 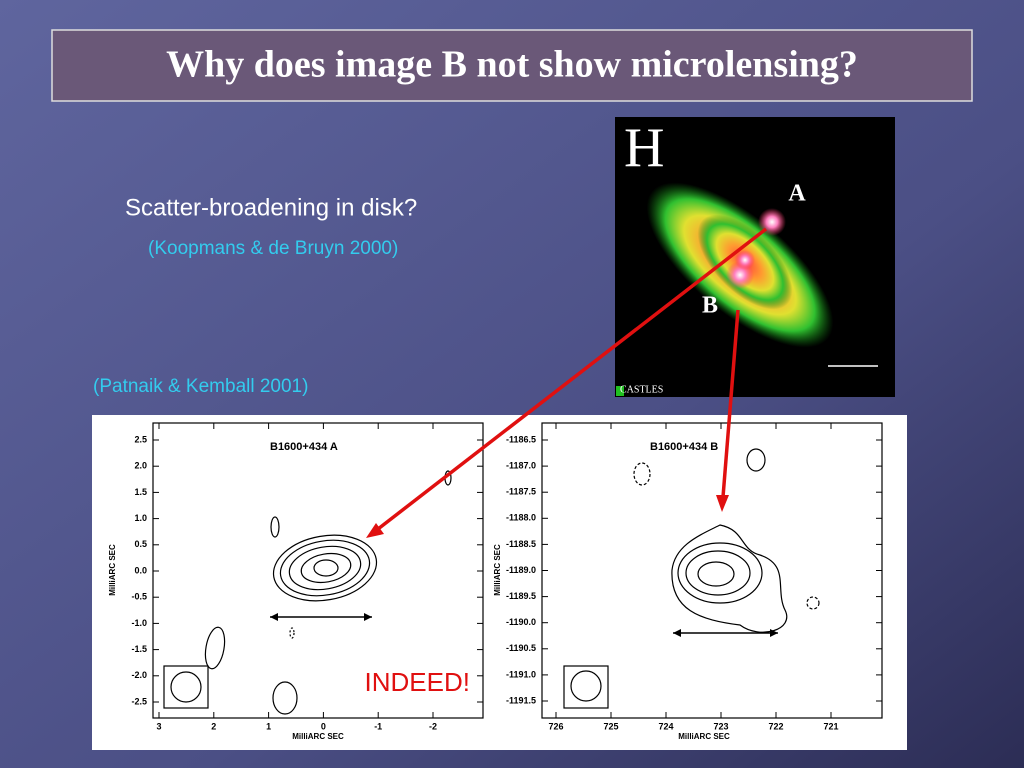 What do you see at coordinates (307, 592) in the screenshot?
I see `contours-a` at bounding box center [307, 592].